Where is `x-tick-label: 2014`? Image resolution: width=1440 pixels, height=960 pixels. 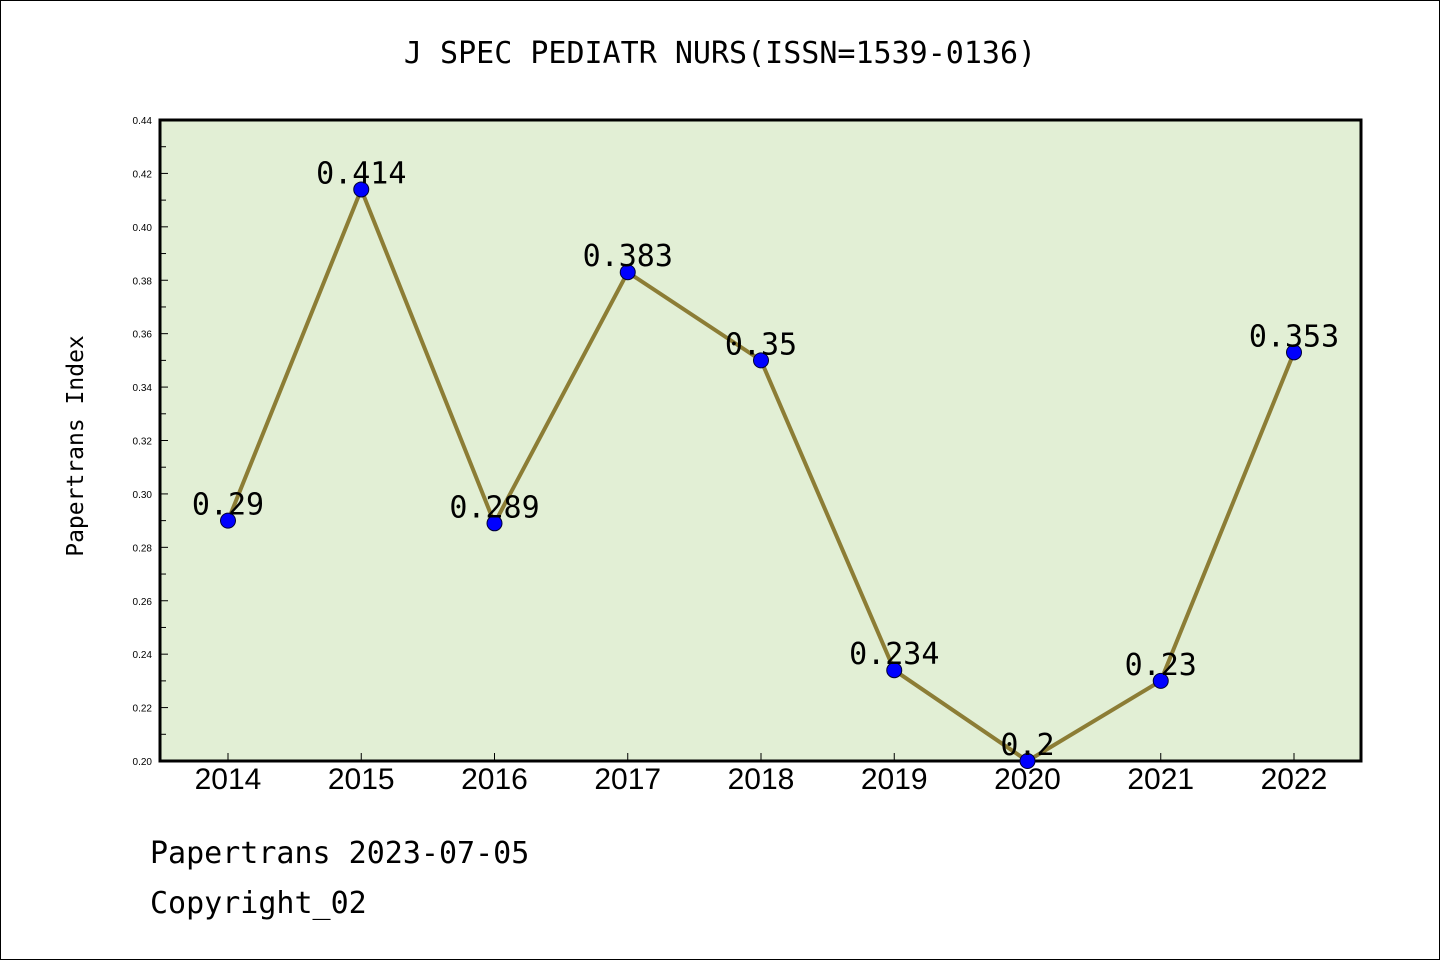
x-tick-label: 2014 is located at coordinates (228, 779).